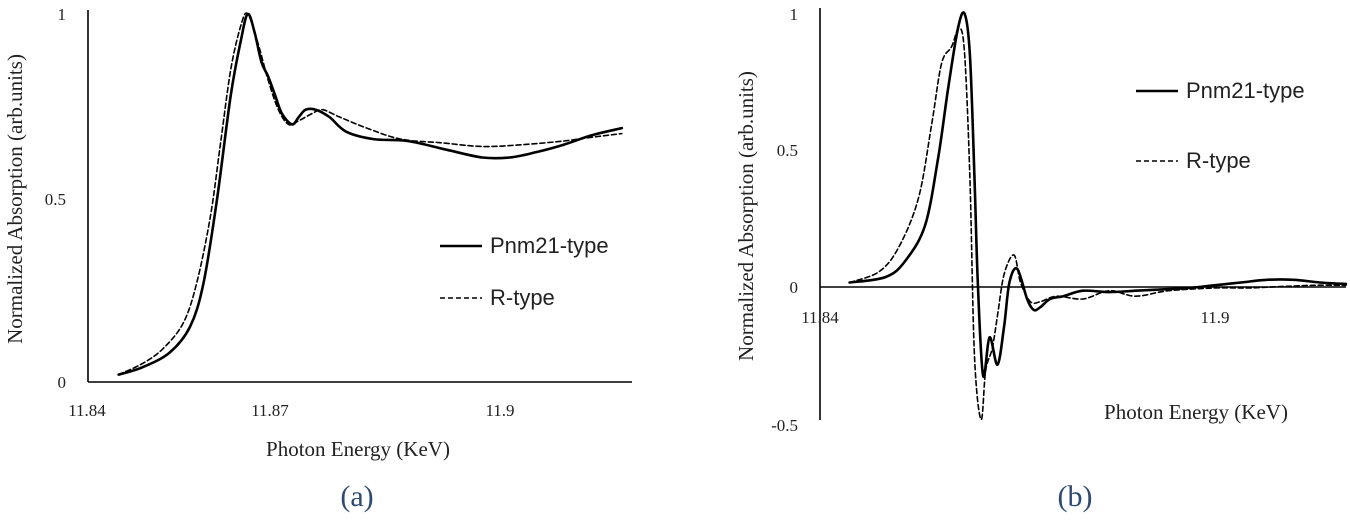 This screenshot has width=1350, height=522. Describe the element at coordinates (270, 410) in the screenshot. I see `x-tick-label: 11.87` at that location.